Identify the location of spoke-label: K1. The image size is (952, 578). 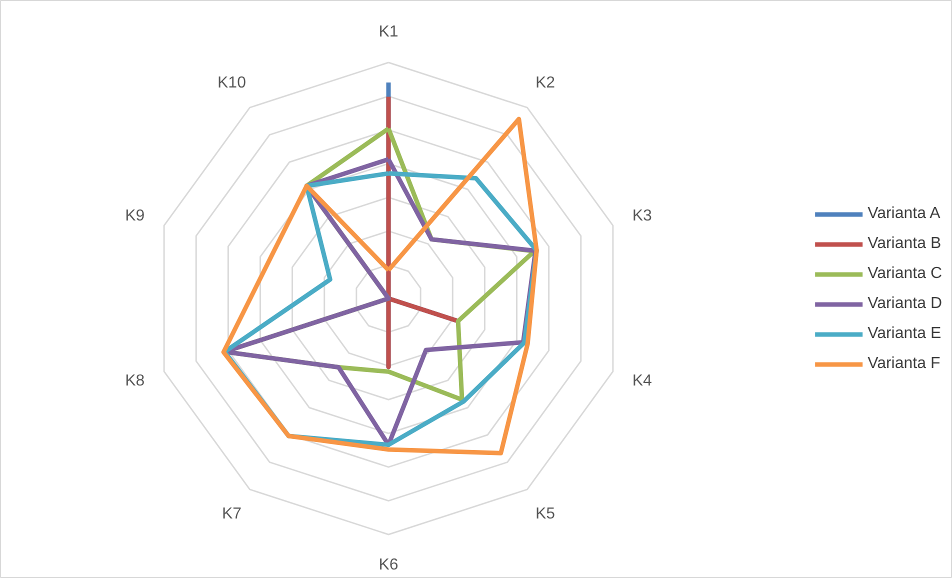
(388, 31).